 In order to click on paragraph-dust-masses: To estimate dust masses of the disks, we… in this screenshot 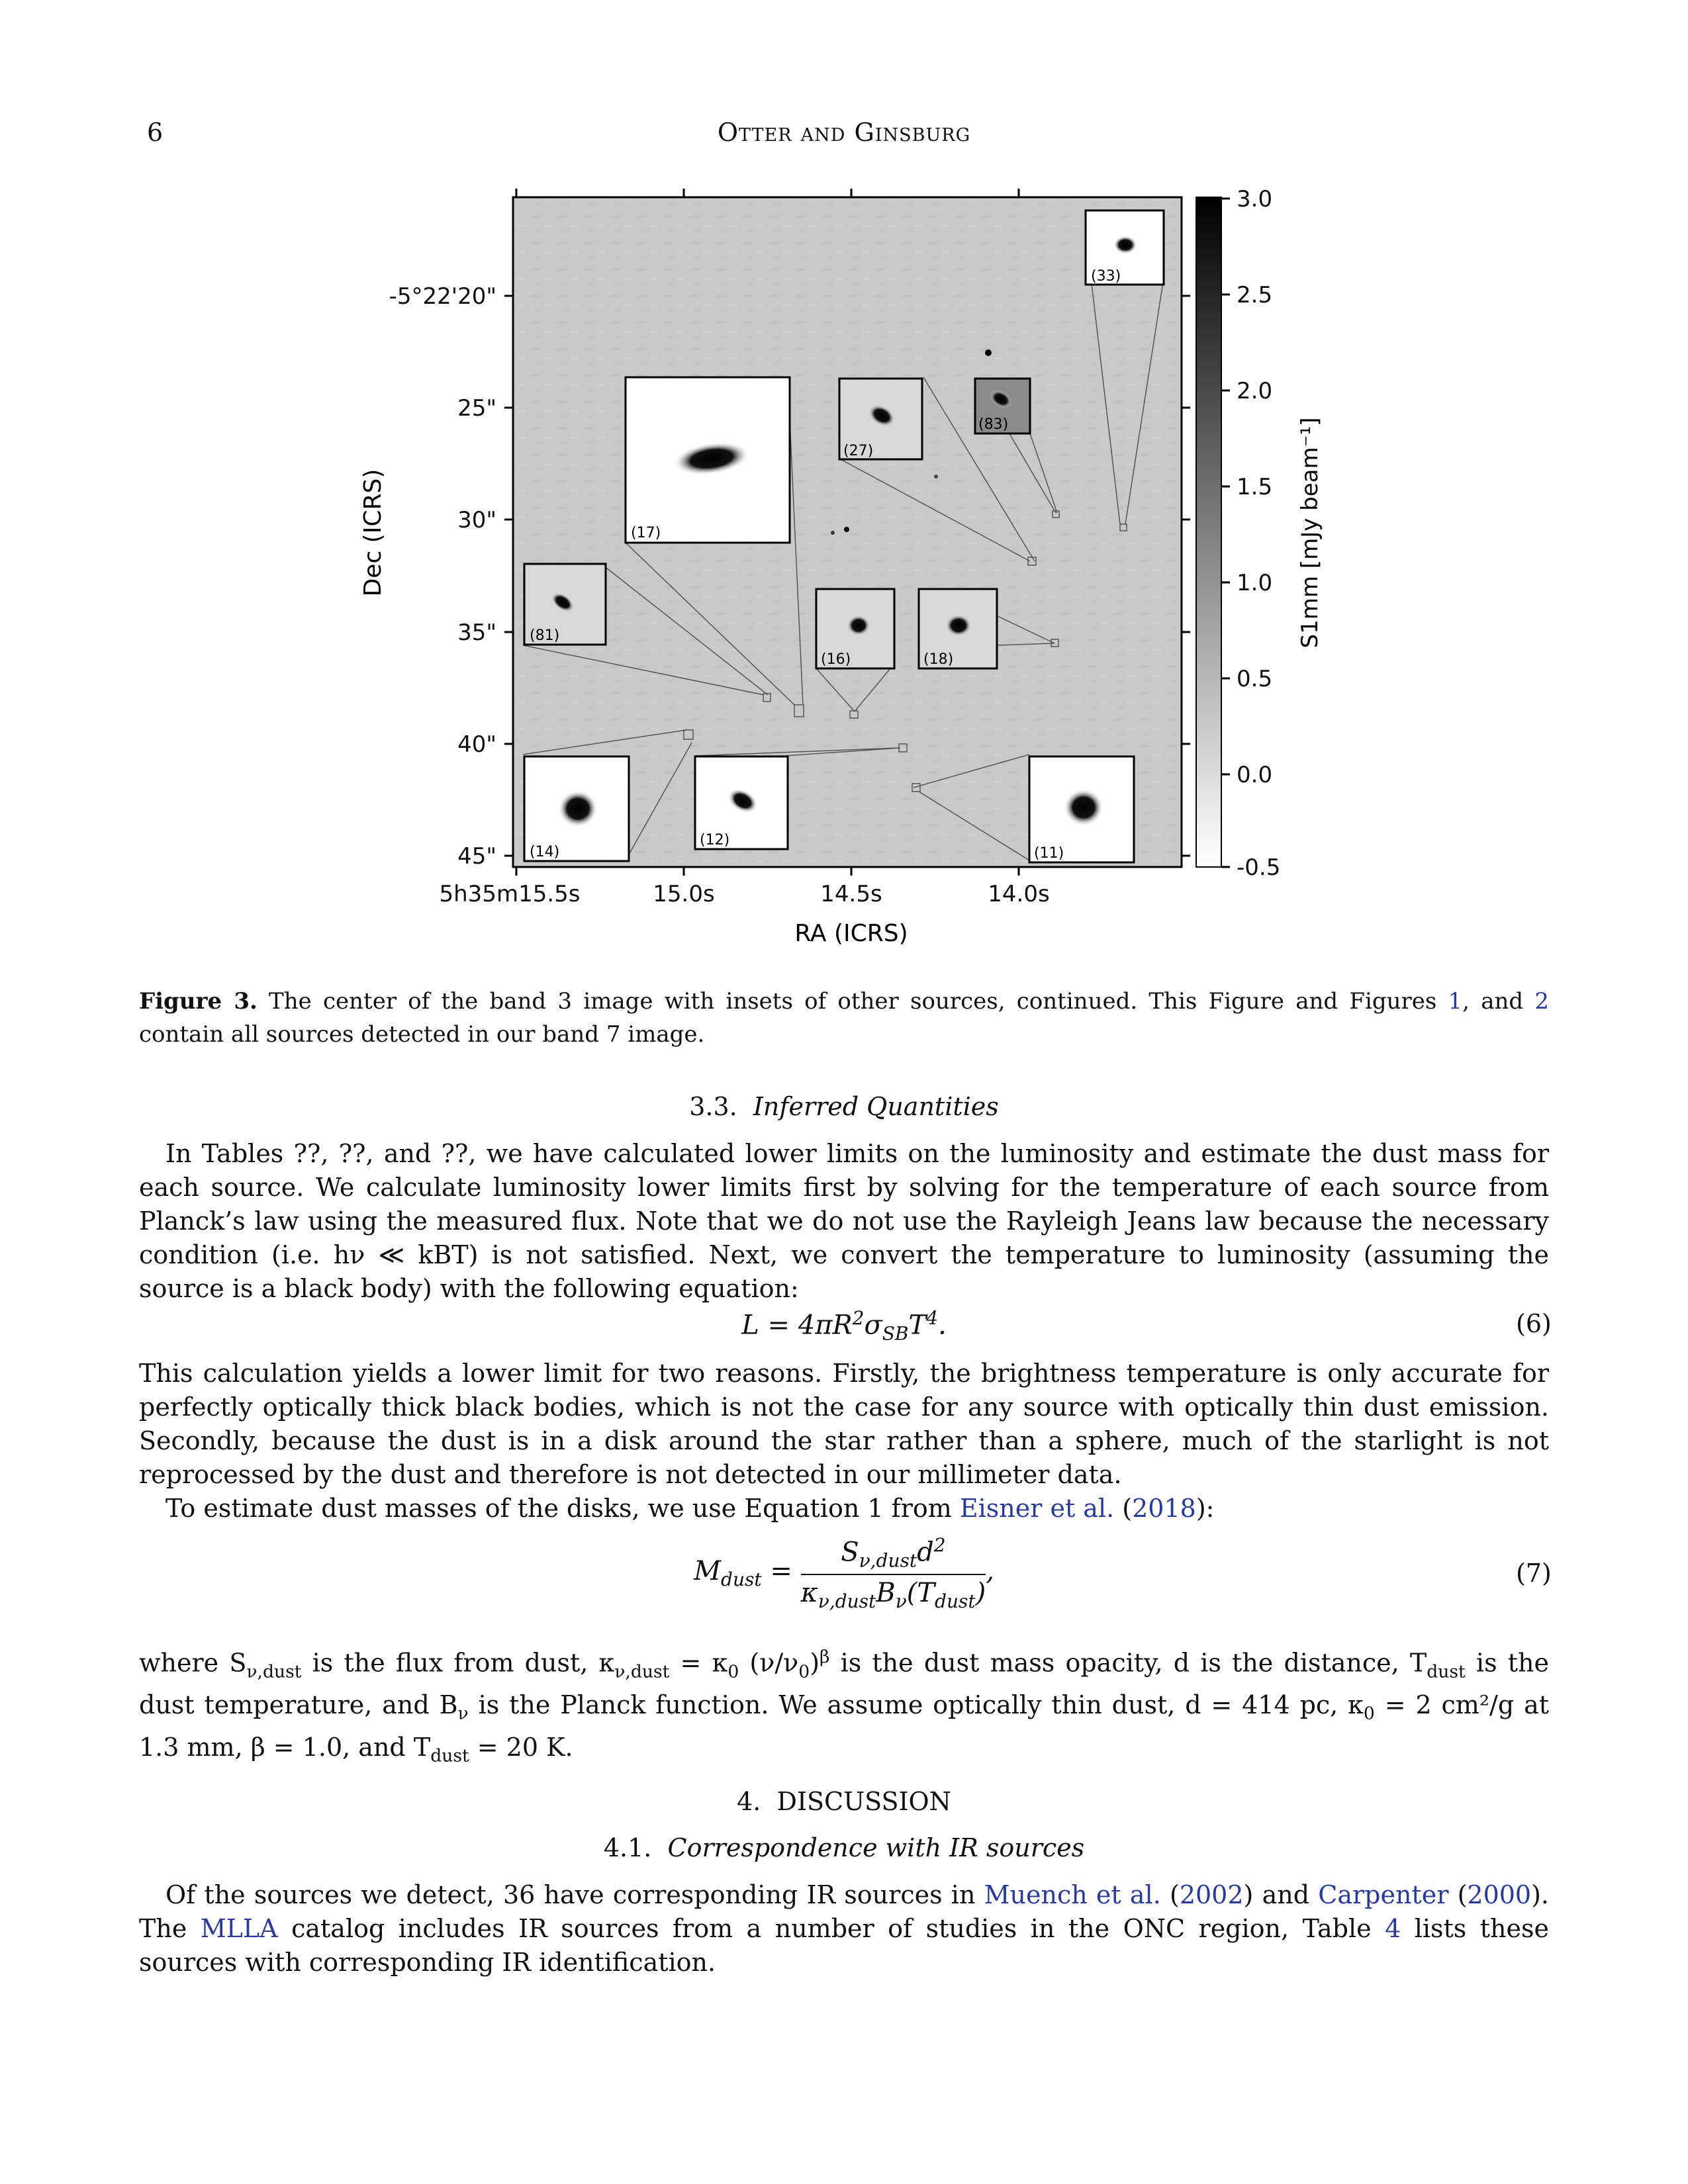, I will do `click(690, 1508)`.